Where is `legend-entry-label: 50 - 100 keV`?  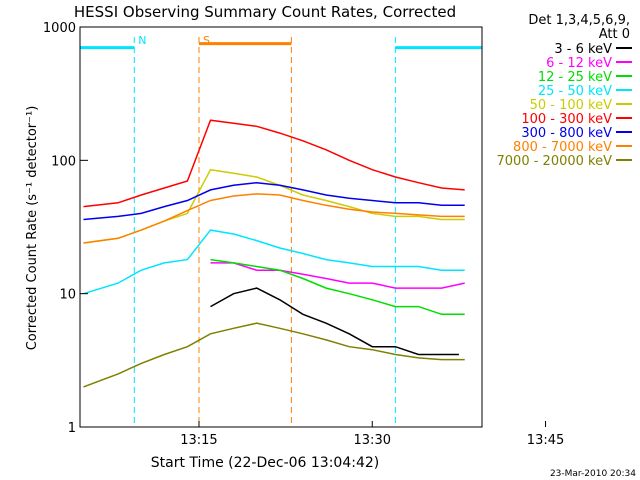 legend-entry-label: 50 - 100 keV is located at coordinates (571, 105).